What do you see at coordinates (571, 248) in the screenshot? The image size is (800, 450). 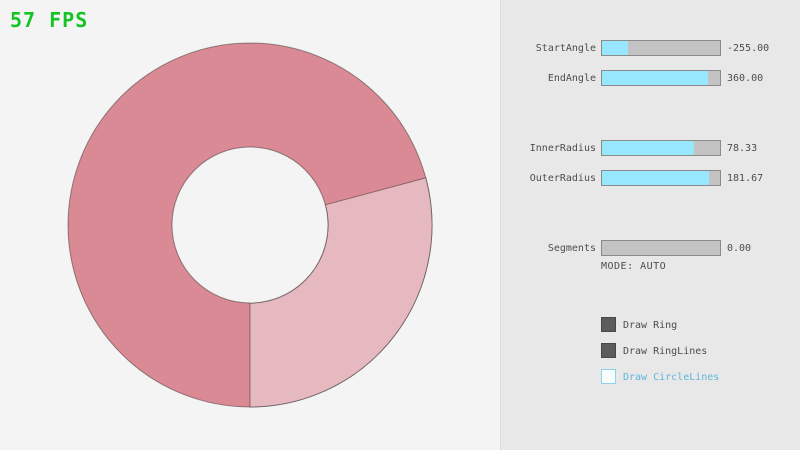 I see `segments-label: Segments` at bounding box center [571, 248].